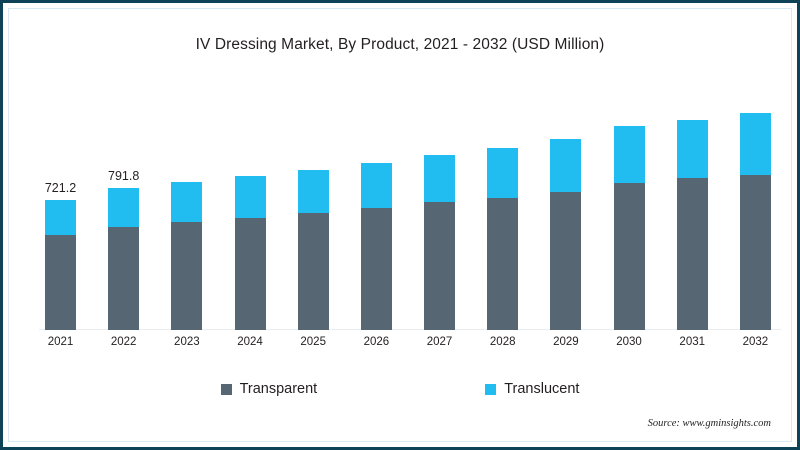  I want to click on bar-group-2021: 721.2, so click(60, 209).